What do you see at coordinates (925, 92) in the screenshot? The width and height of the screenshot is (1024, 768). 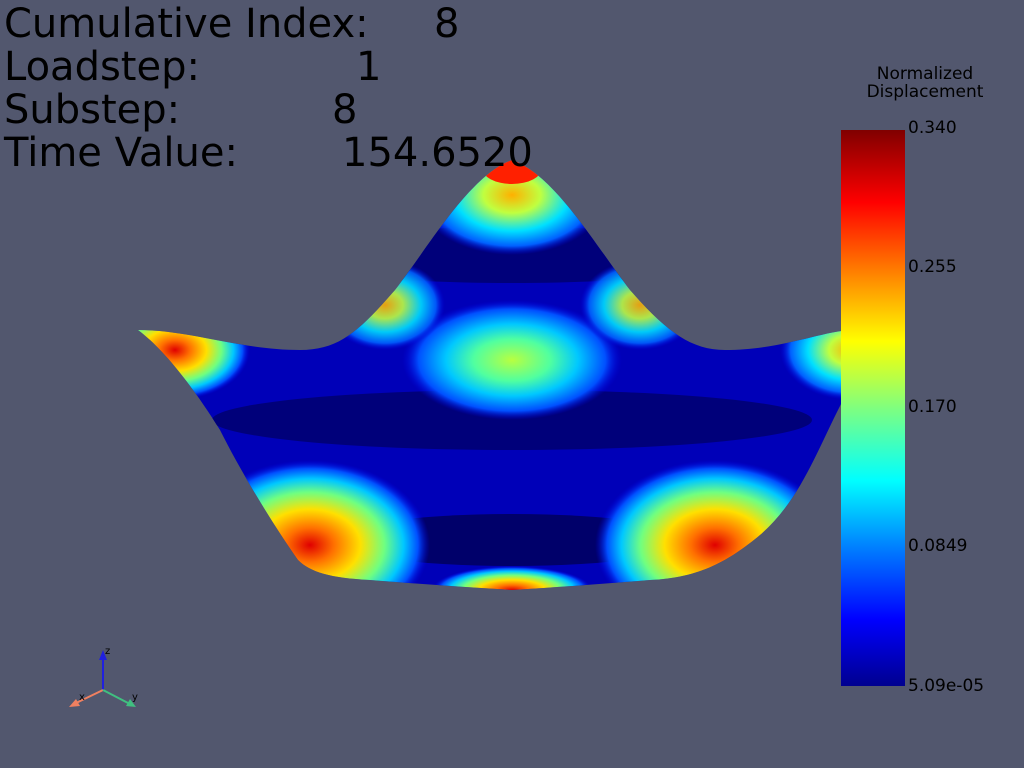 I see `colorbar-title-line2: Displacement` at bounding box center [925, 92].